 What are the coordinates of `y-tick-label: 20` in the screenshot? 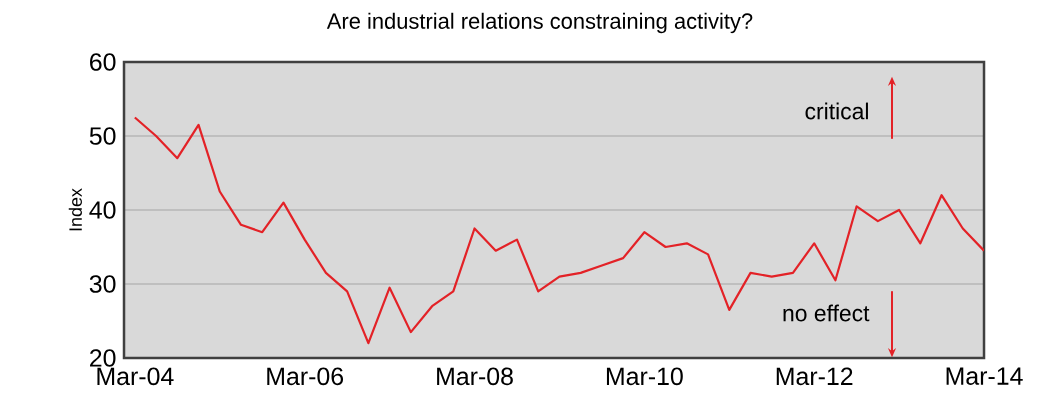 It's located at (103, 358).